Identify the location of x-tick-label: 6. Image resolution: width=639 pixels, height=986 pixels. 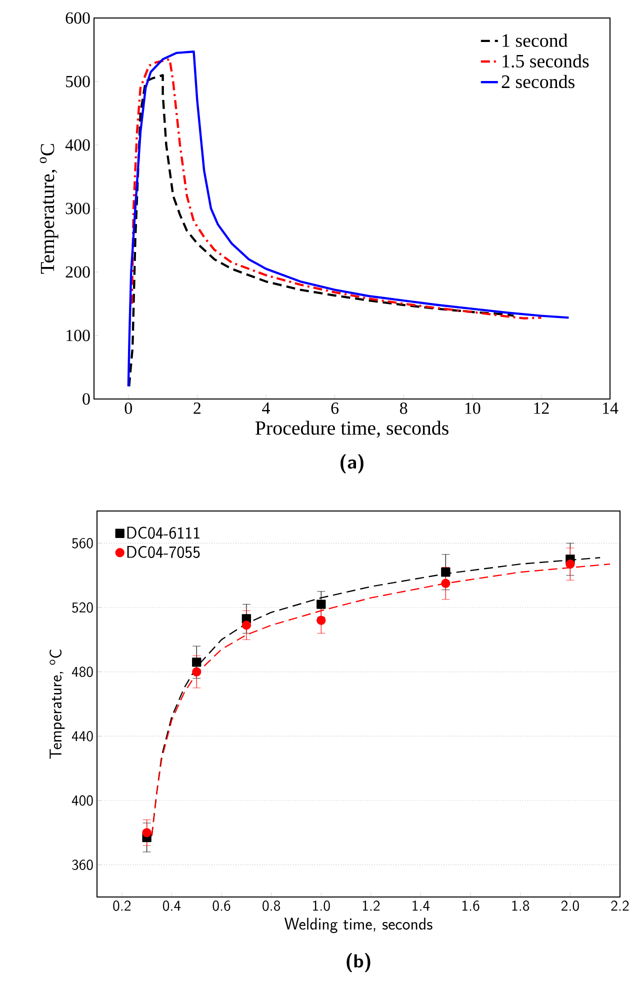
(335, 408).